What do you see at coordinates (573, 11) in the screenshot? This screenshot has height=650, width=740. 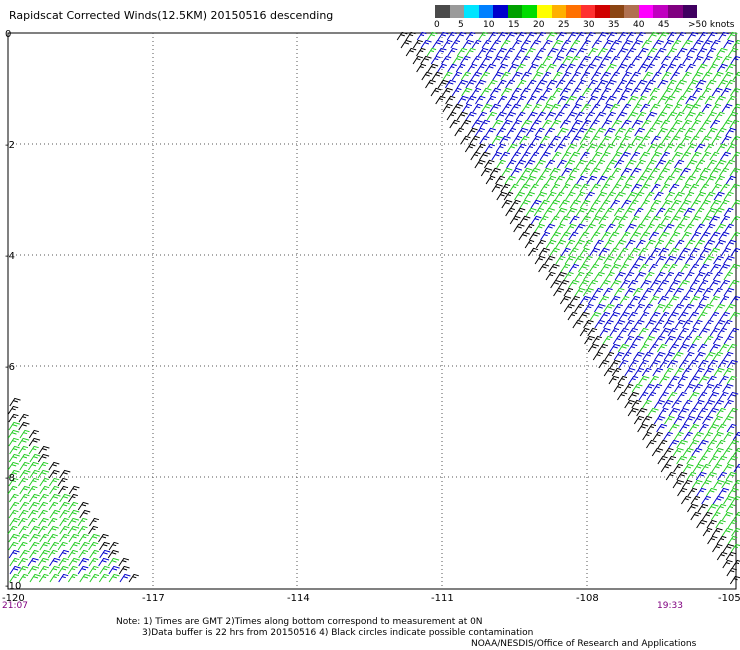 I see `colorbar-swatch` at bounding box center [573, 11].